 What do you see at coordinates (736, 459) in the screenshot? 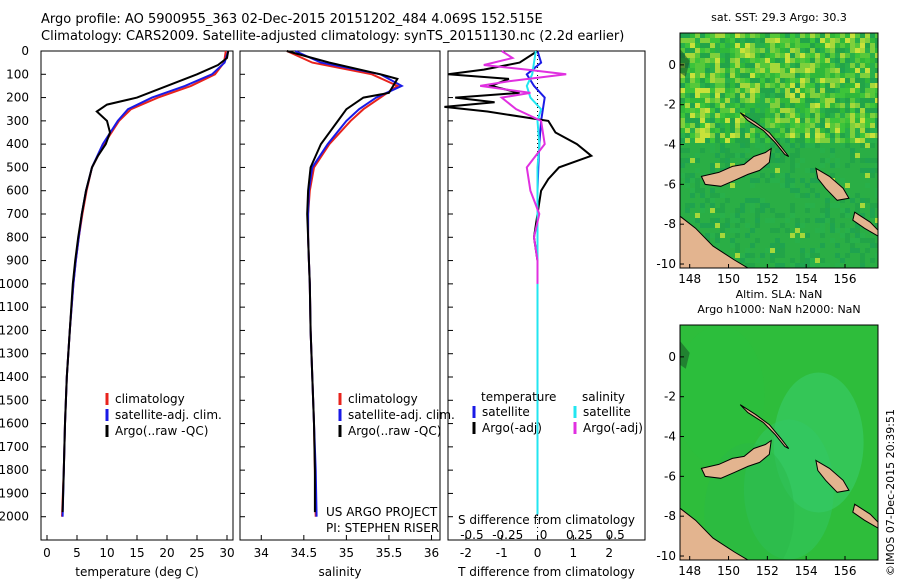
I see `sla-map-new-britain` at bounding box center [736, 459].